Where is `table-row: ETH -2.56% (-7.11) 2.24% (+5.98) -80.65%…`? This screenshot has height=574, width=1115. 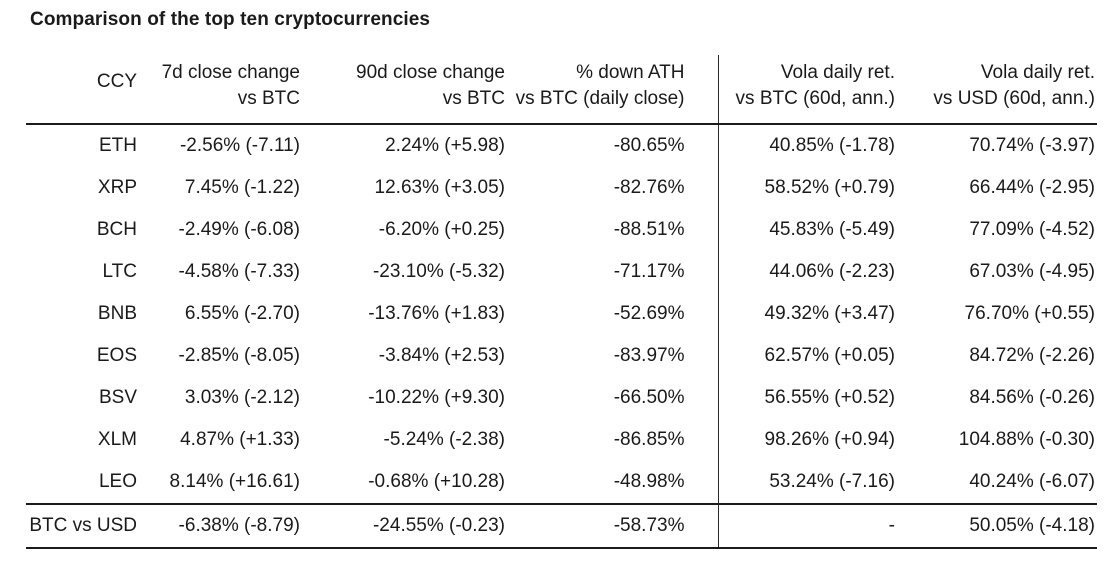
table-row: ETH -2.56% (-7.11) 2.24% (+5.98) -80.65%… is located at coordinates (561, 145).